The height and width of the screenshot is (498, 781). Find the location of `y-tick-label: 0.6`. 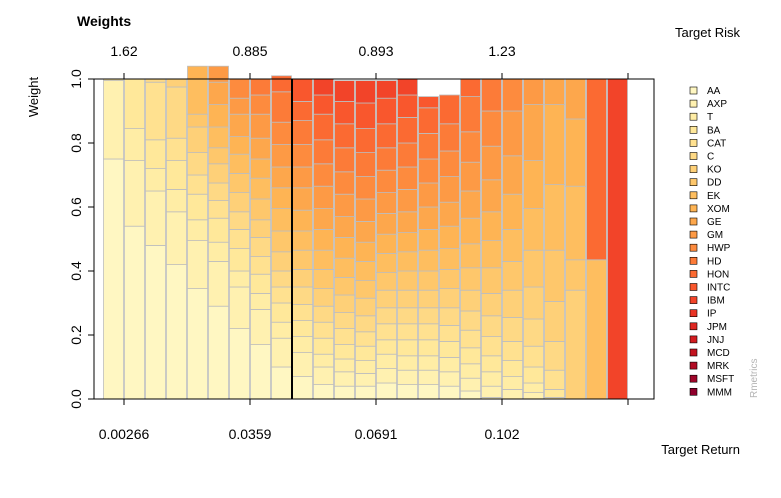

y-tick-label: 0.6 is located at coordinates (76, 207).